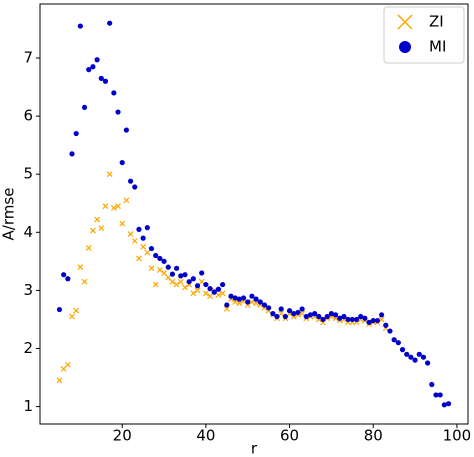 Image resolution: width=474 pixels, height=457 pixels. I want to click on y-tick-label: 3, so click(28, 290).